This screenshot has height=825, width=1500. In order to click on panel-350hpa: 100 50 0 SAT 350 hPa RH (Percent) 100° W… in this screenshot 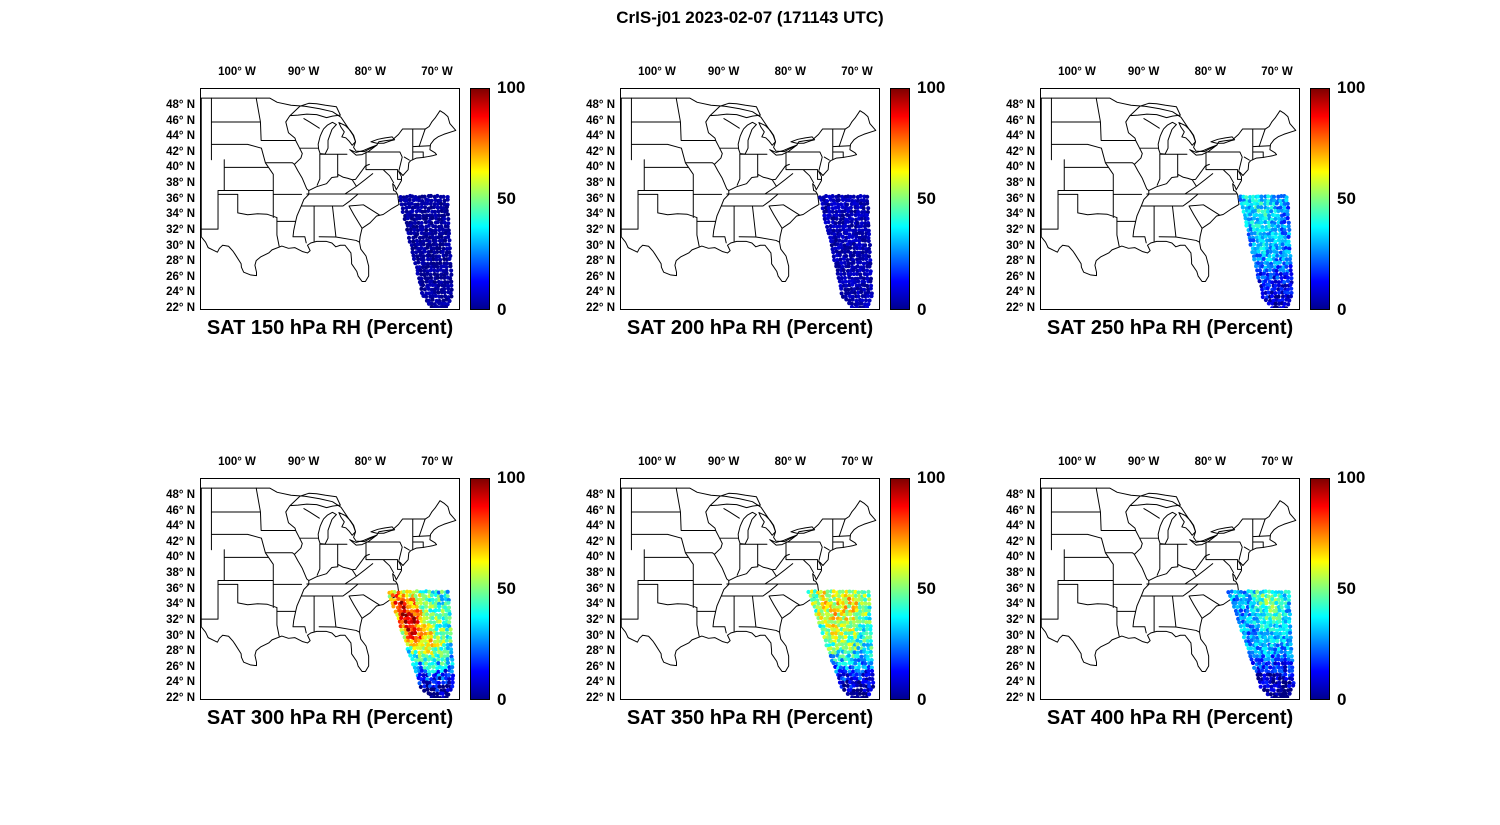, I will do `click(770, 608)`.